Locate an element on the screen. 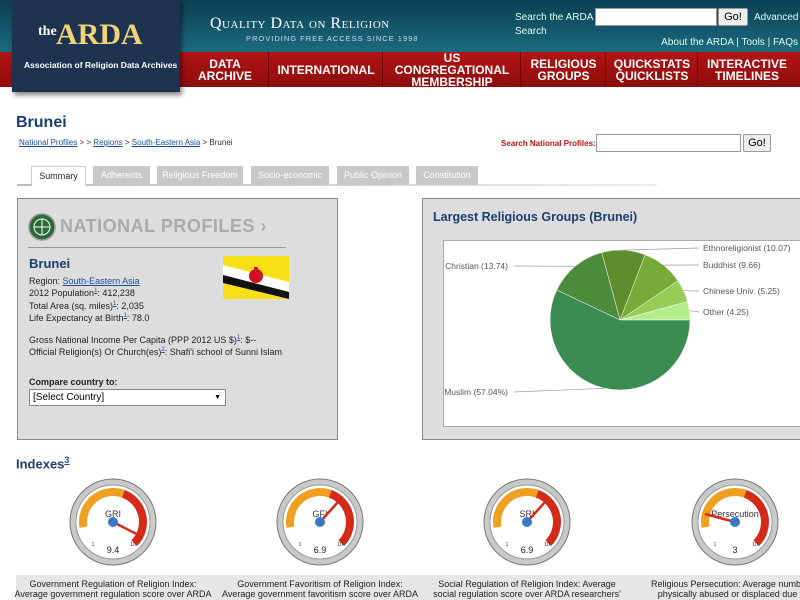 This screenshot has width=800, height=600. nav-item: RELIGIOUS GROUPS is located at coordinates (563, 69).